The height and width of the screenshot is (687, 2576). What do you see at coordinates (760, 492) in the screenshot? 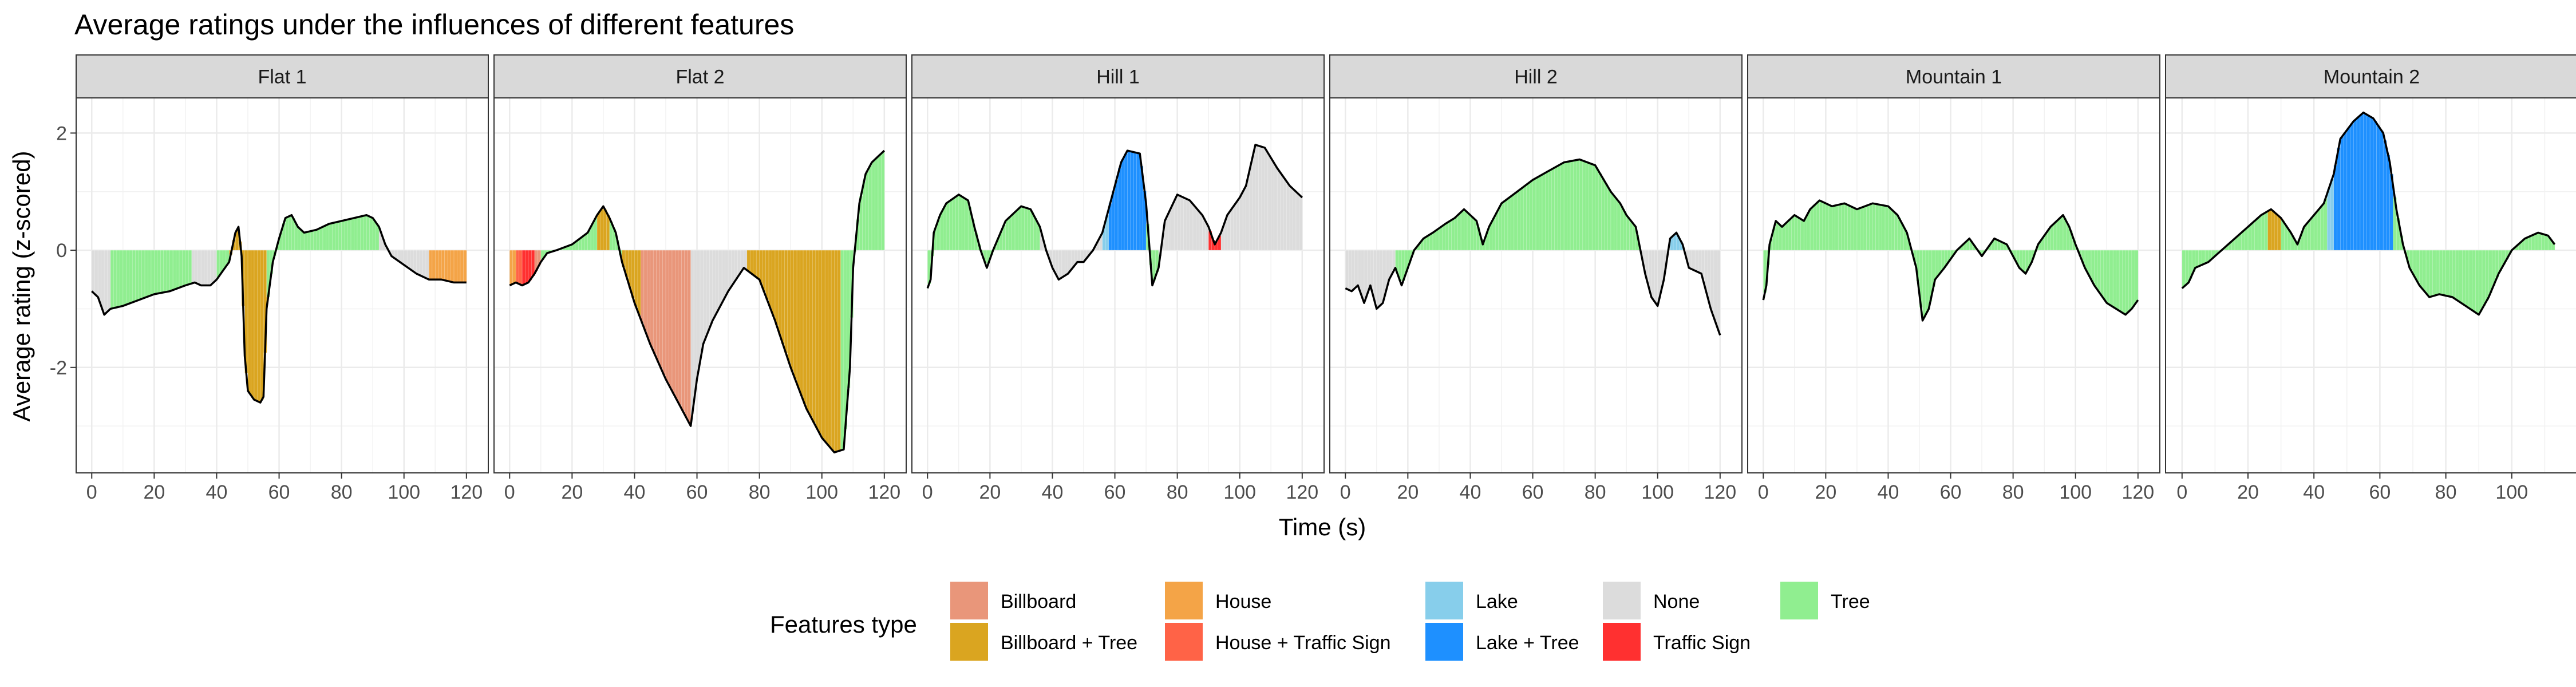
I see `x-tick-label: 80` at bounding box center [760, 492].